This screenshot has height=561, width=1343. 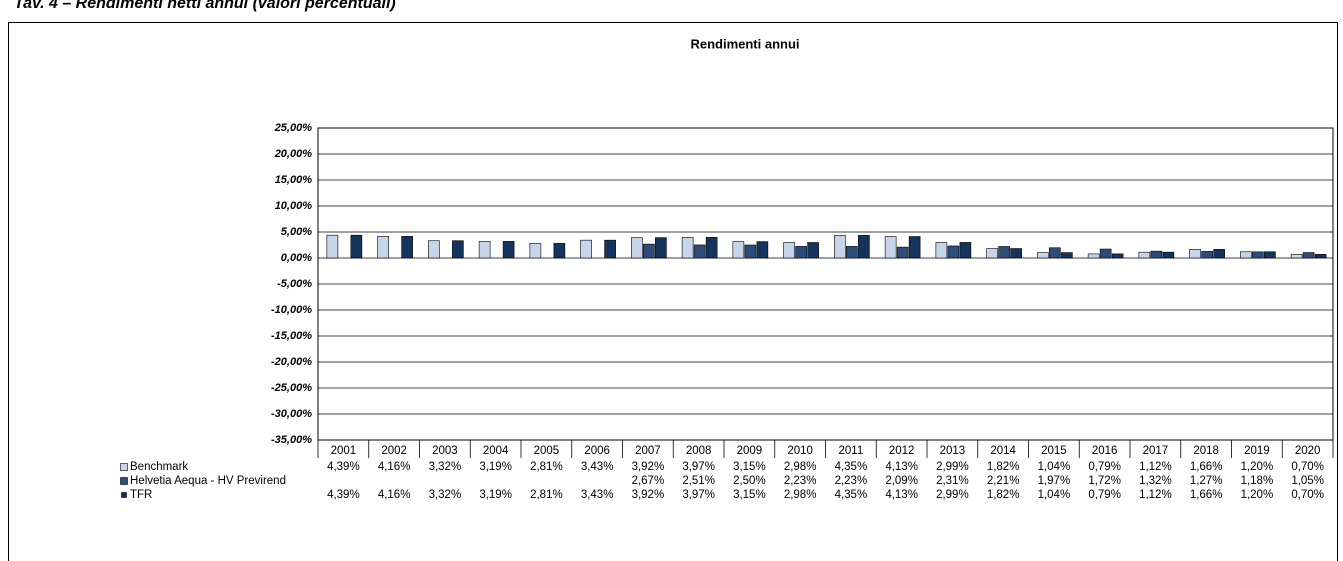 What do you see at coordinates (1307, 467) in the screenshot?
I see `table-value: 0,70%` at bounding box center [1307, 467].